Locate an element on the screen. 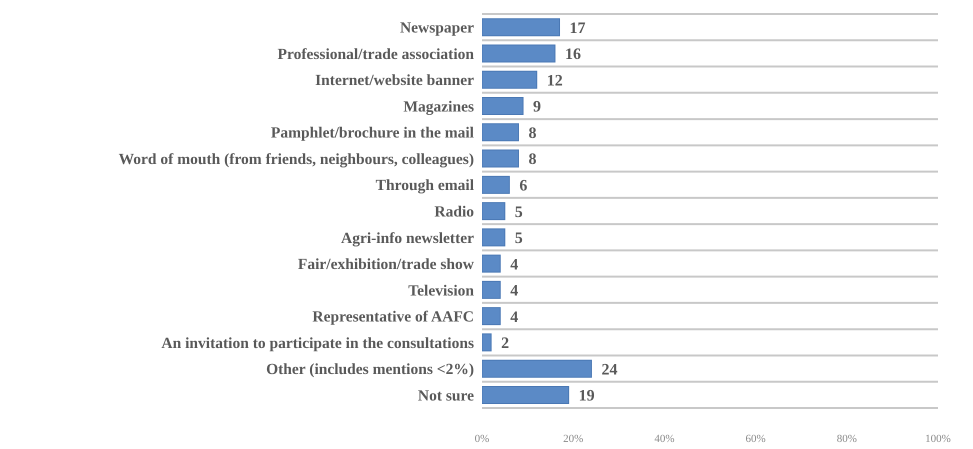 The width and height of the screenshot is (973, 449). y-tick-label: Magazines is located at coordinates (438, 107).